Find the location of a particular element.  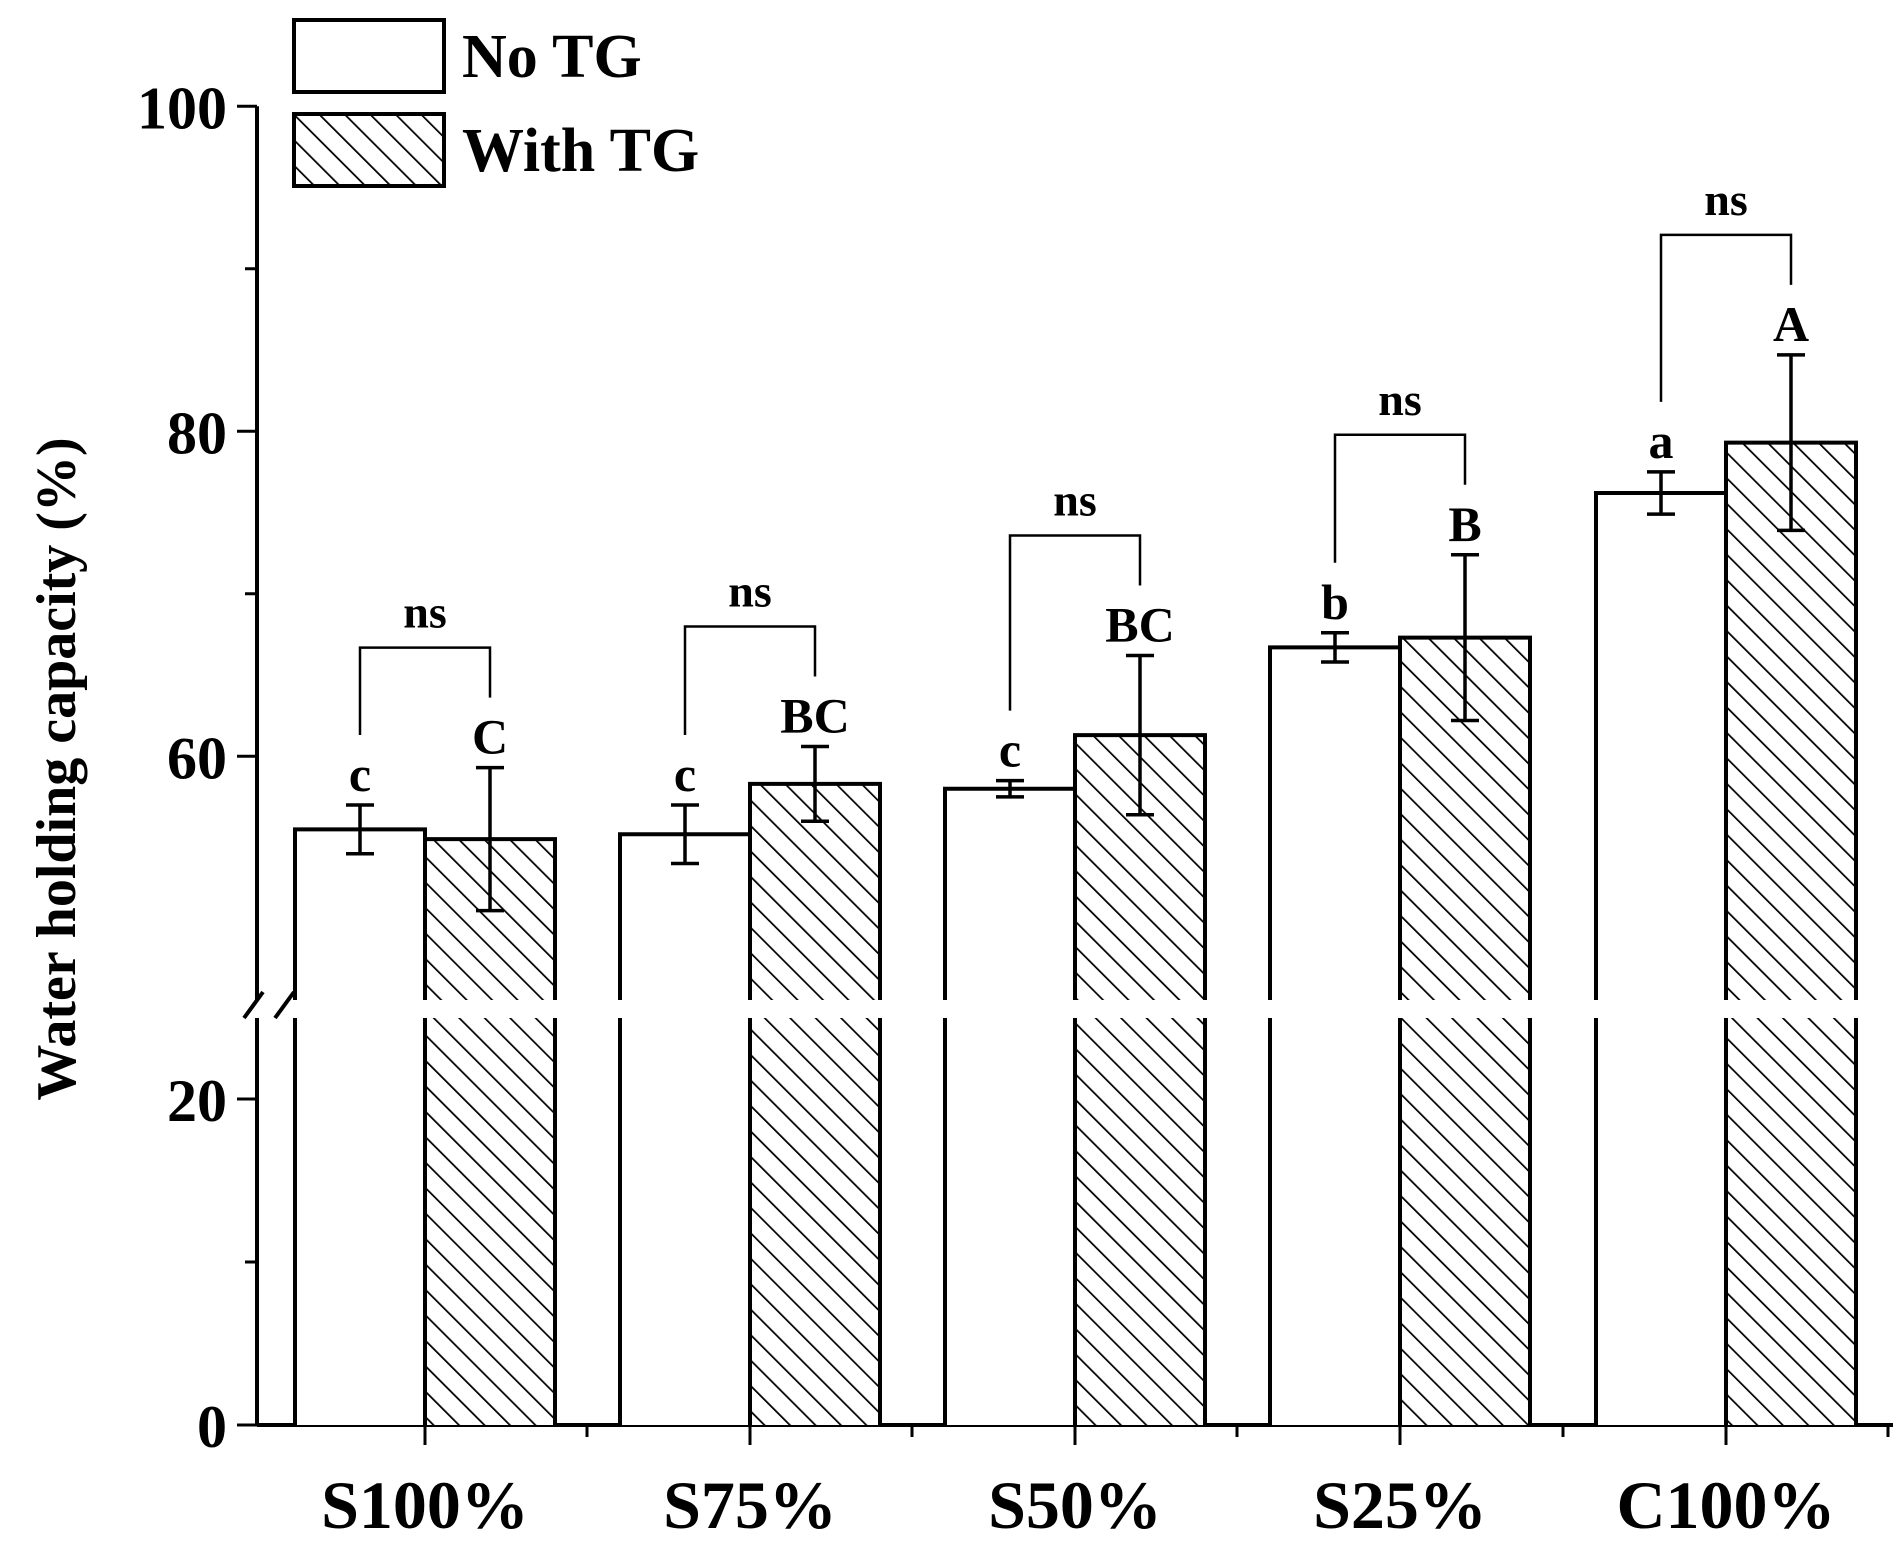

significance-letter-with-tg: C is located at coordinates (490, 737).